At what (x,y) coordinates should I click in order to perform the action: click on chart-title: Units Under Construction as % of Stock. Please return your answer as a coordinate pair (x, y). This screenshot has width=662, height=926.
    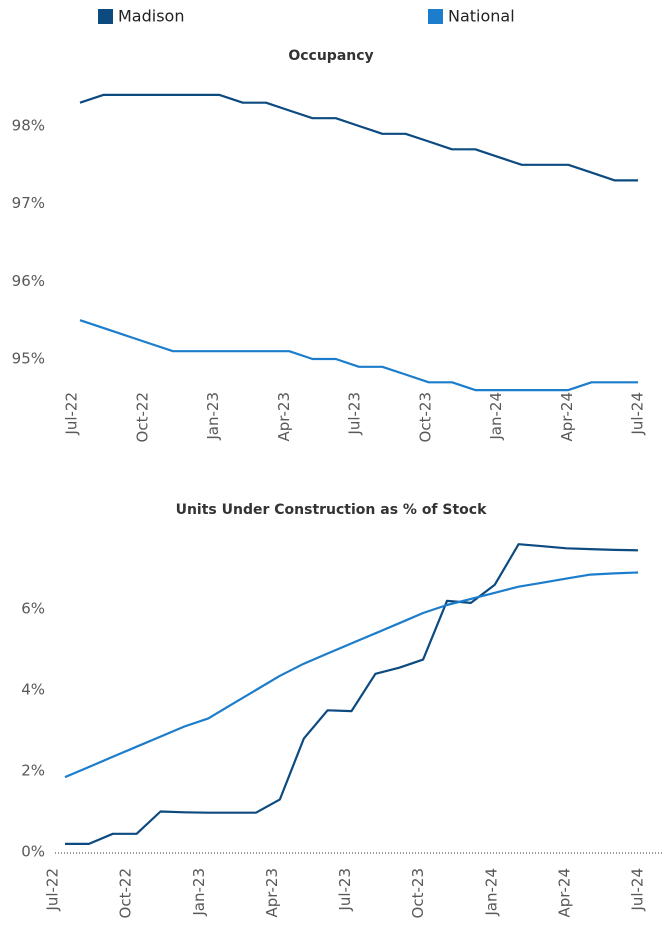
    Looking at the image, I should click on (331, 510).